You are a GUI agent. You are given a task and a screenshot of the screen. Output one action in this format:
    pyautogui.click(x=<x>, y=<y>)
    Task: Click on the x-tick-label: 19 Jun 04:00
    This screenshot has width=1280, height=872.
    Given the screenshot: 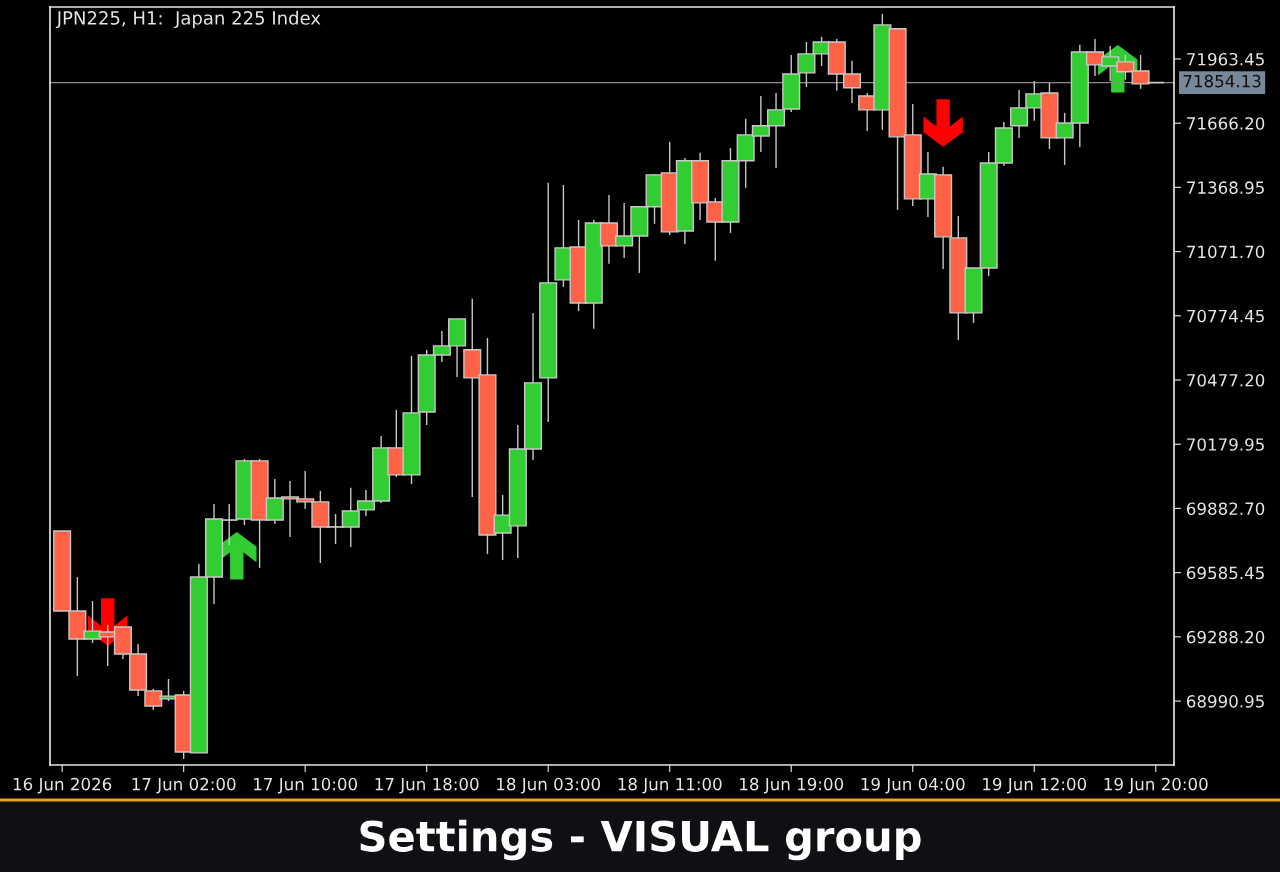 What is the action you would take?
    pyautogui.click(x=913, y=785)
    